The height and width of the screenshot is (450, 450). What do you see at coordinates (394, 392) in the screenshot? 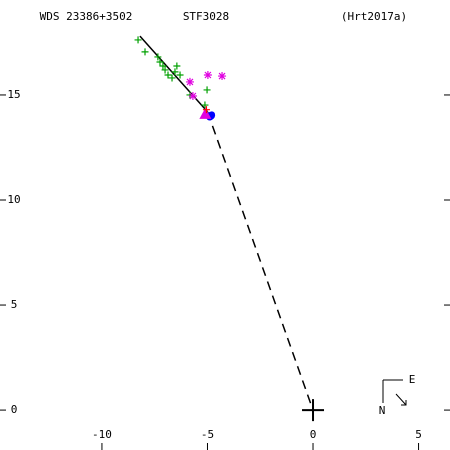
I see `compass` at bounding box center [394, 392].